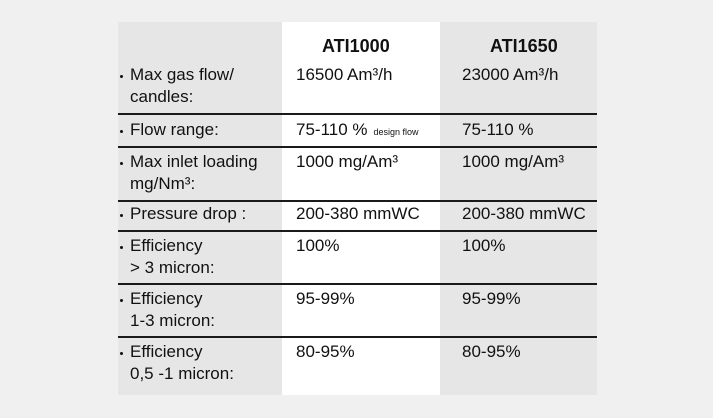 The height and width of the screenshot is (418, 713). I want to click on column-header: ATI1000, so click(356, 46).